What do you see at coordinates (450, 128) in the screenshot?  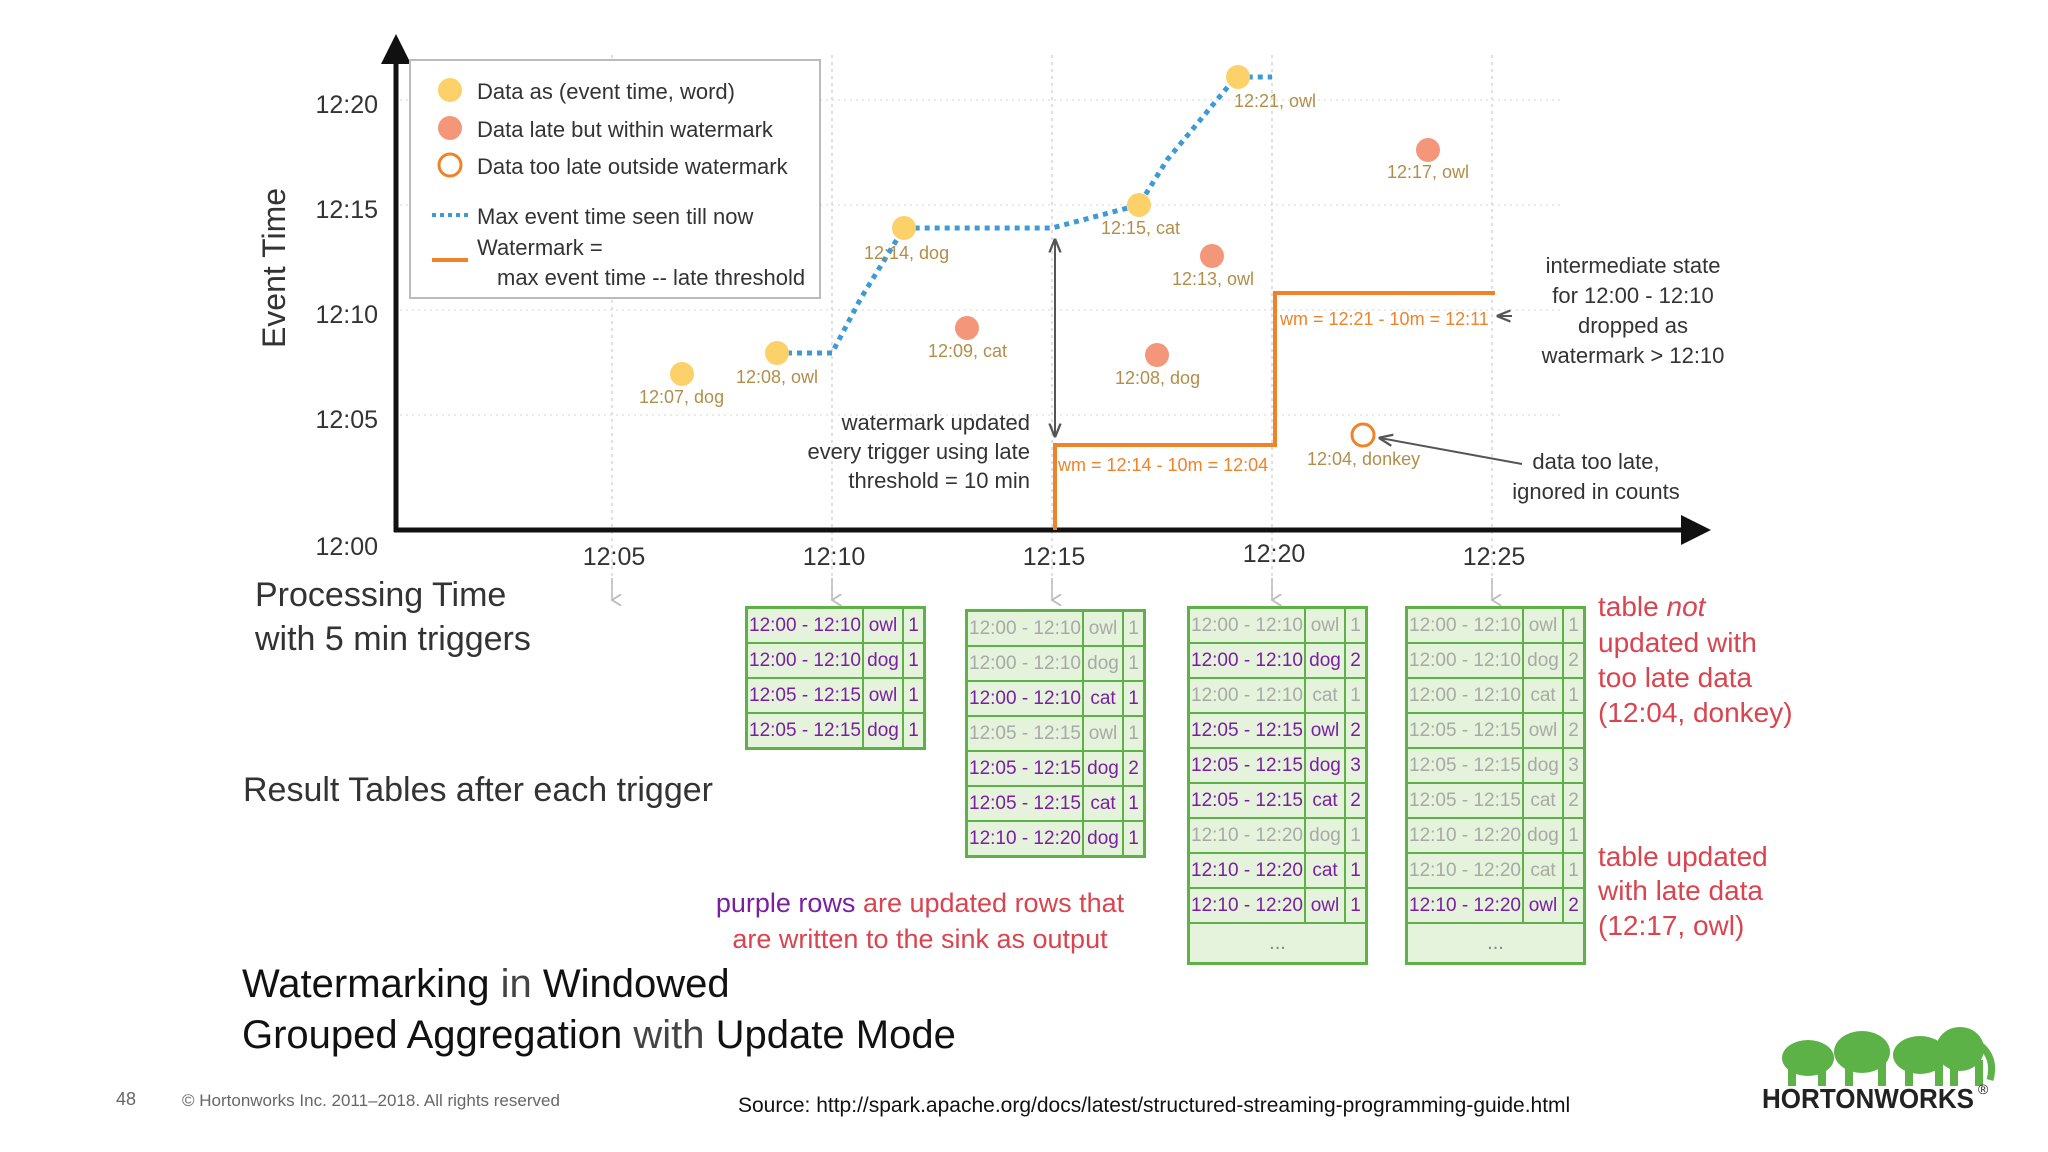 I see `legend-late-marker` at bounding box center [450, 128].